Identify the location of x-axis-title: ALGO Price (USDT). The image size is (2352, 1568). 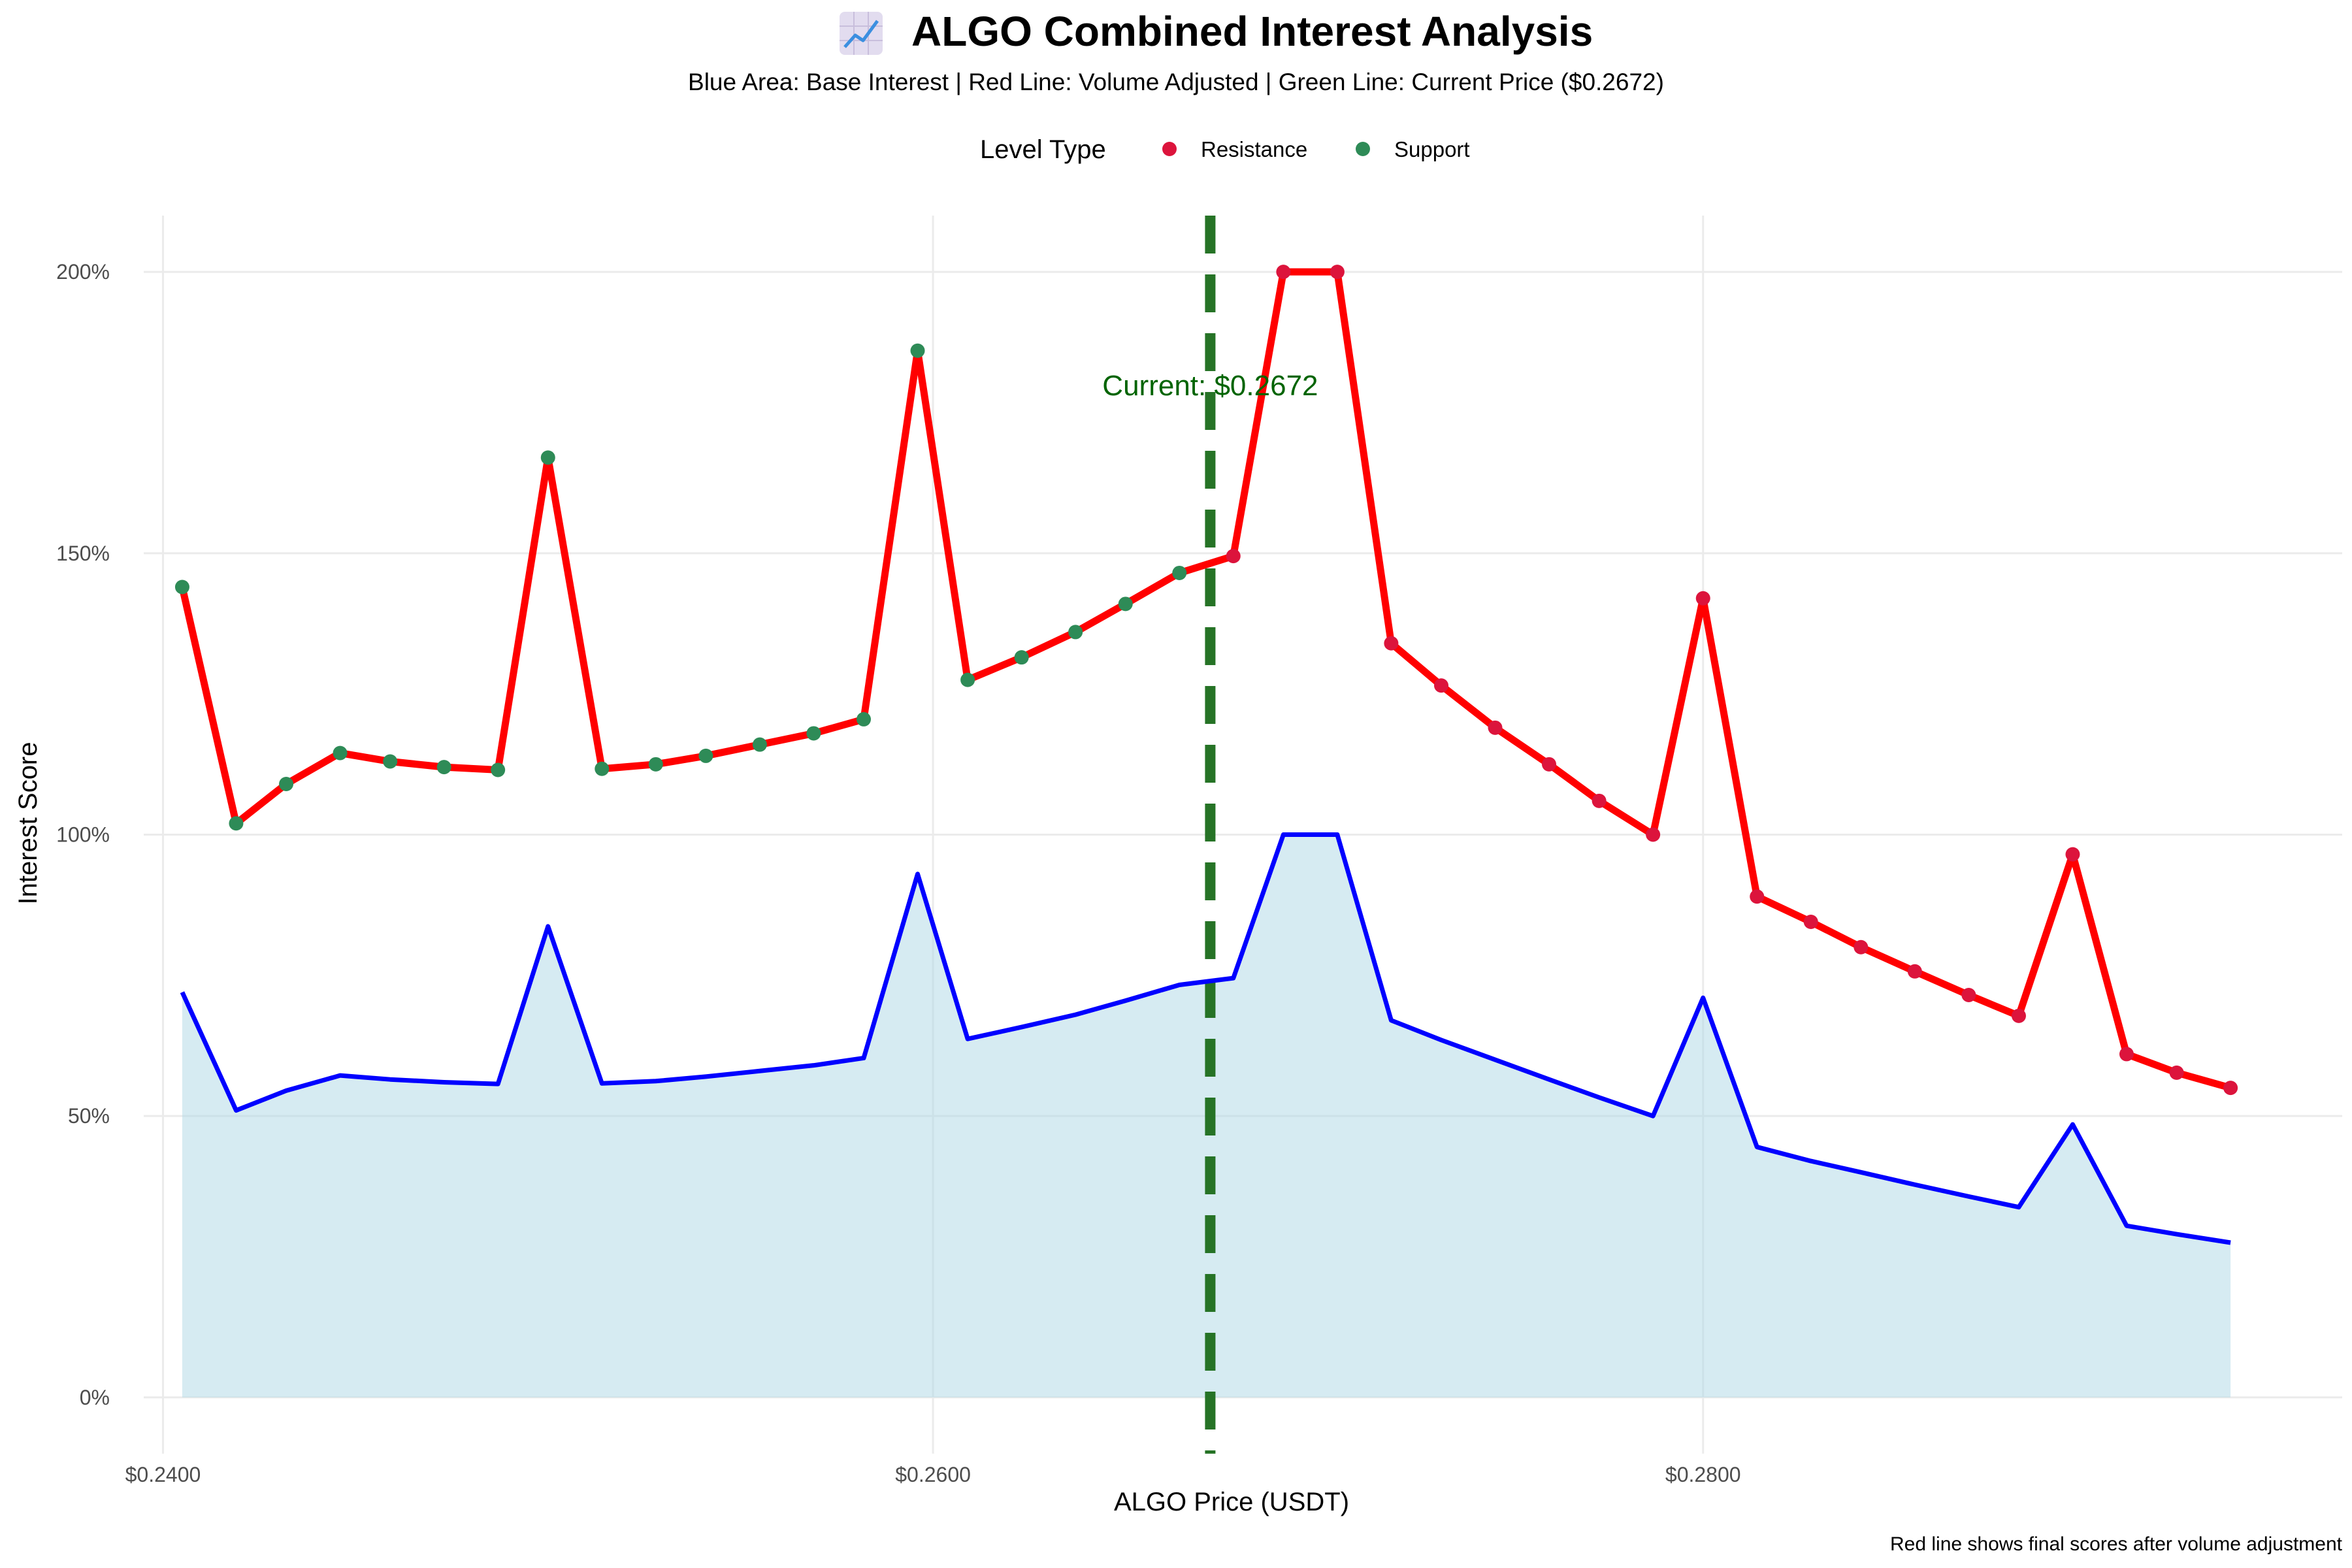
(1231, 1502).